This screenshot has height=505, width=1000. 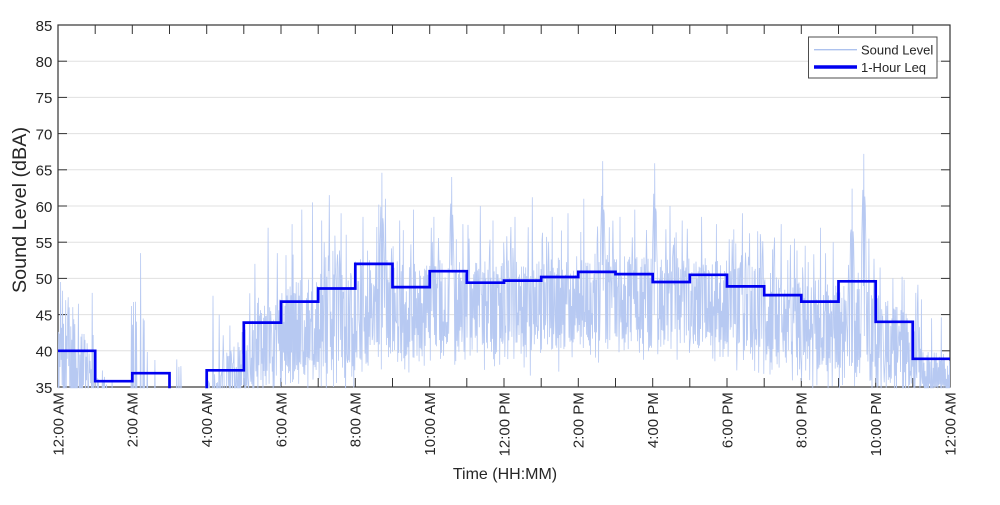 What do you see at coordinates (44, 62) in the screenshot?
I see `svg-text: 80` at bounding box center [44, 62].